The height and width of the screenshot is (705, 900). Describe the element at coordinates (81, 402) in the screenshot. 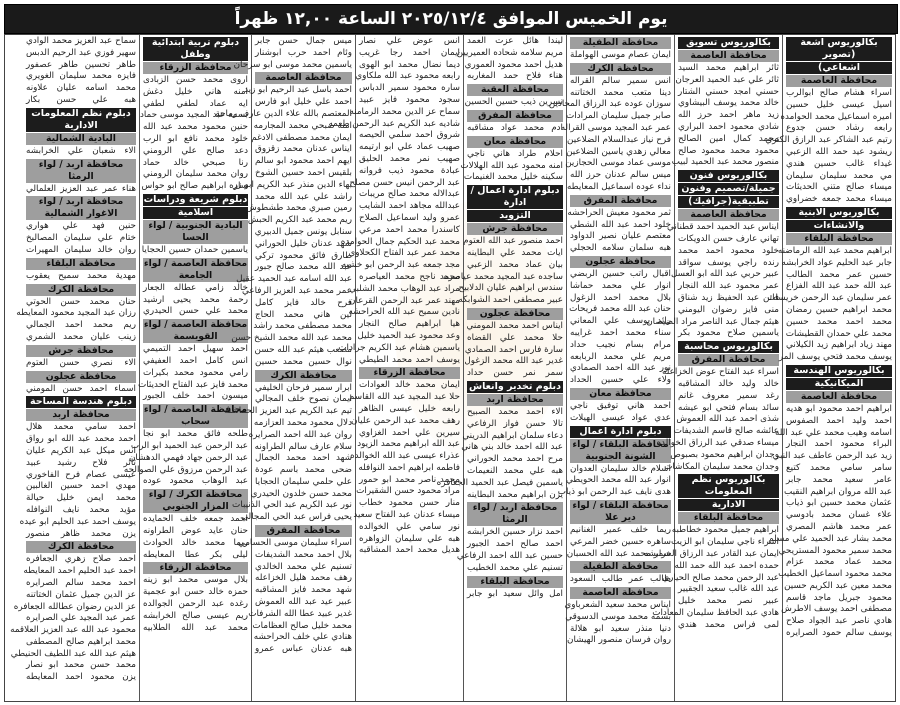

I see `program-heading: دبلوم هندسة المساحة` at that location.